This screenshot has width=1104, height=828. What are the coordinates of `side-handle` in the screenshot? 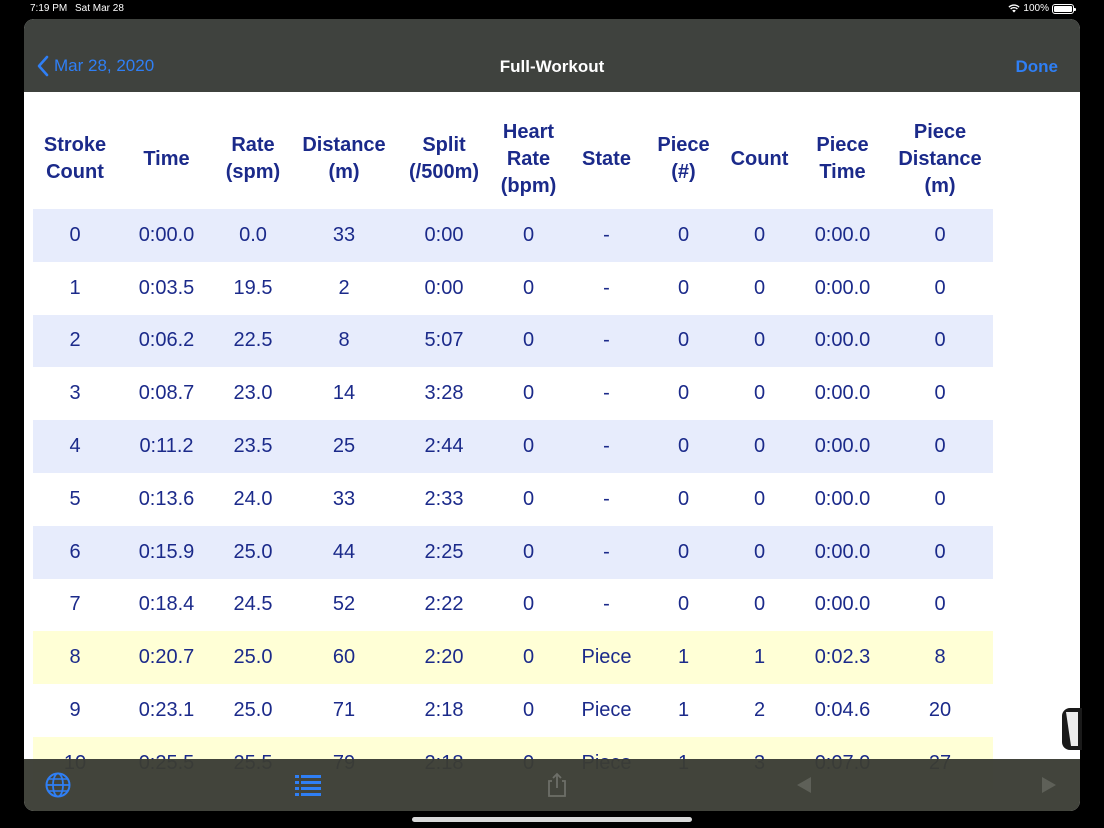 It's located at (1072, 729).